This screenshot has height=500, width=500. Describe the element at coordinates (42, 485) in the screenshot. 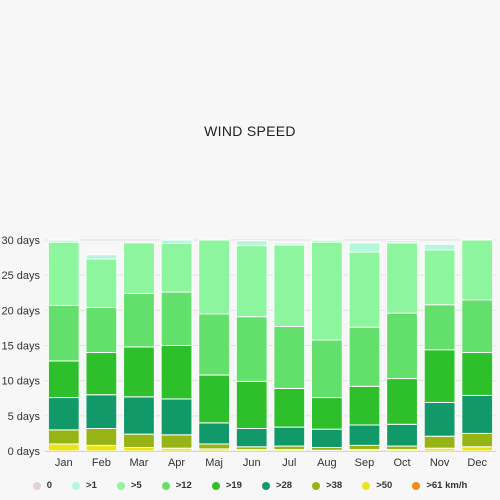

I see `legend-item: 0` at that location.